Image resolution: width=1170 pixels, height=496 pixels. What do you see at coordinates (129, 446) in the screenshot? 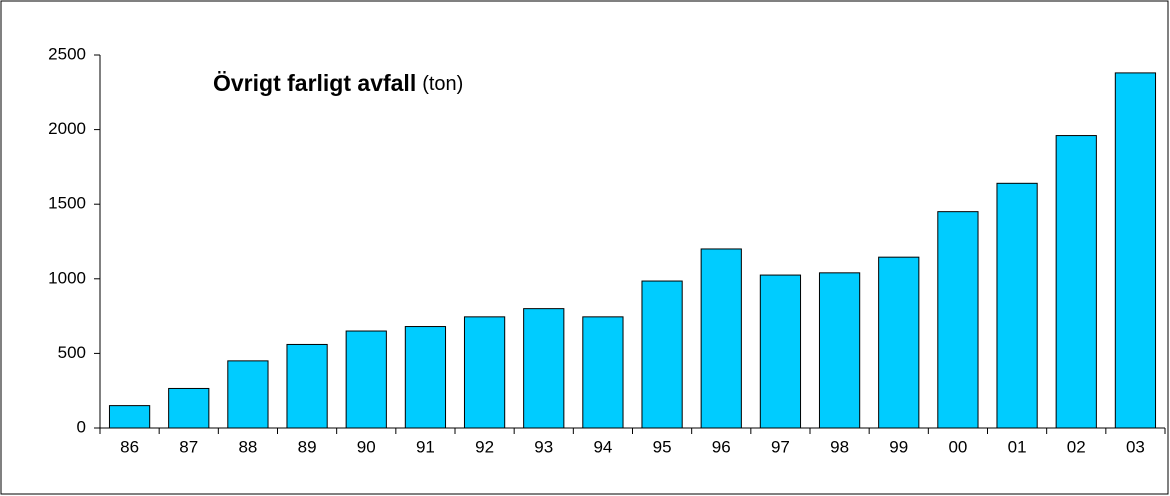
I see `x-tick-label: 86` at bounding box center [129, 446].